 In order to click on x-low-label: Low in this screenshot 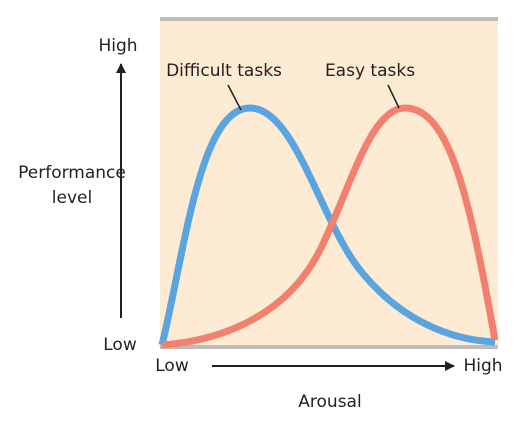, I will do `click(172, 366)`.